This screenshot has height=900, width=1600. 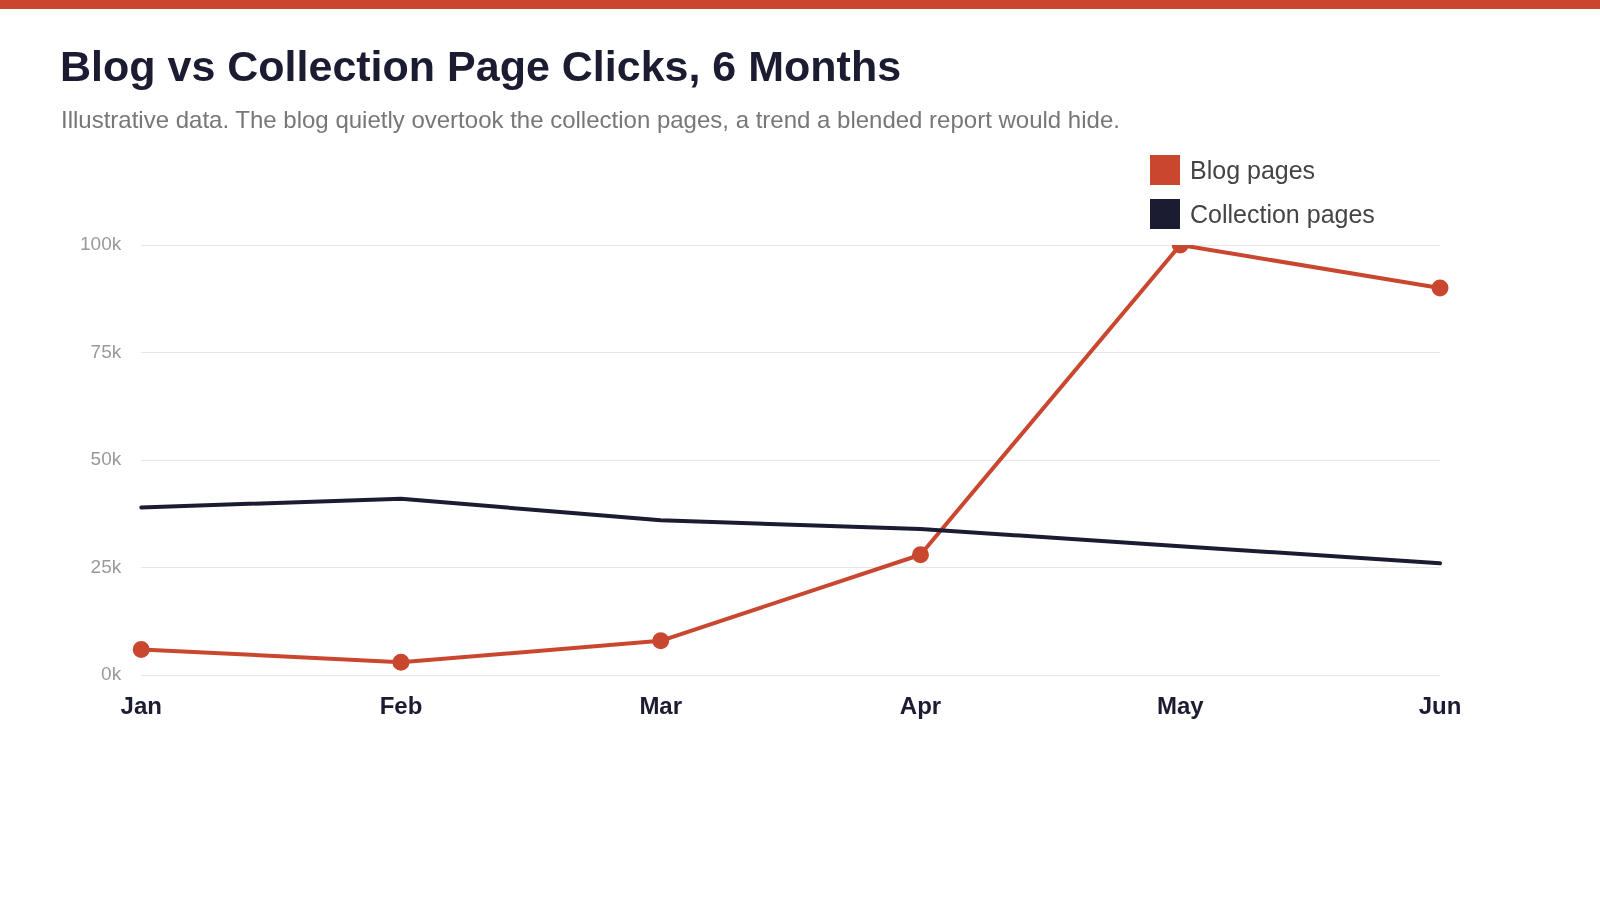 What do you see at coordinates (920, 706) in the screenshot?
I see `x-tick-label: Apr` at bounding box center [920, 706].